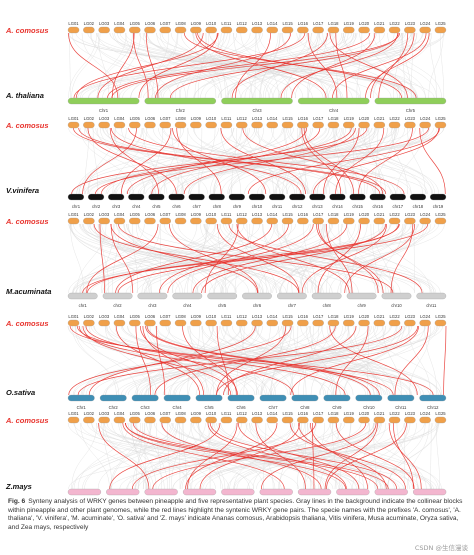  What do you see at coordinates (242, 214) in the screenshot?
I see `reference-chromosome-label: LG12` at bounding box center [242, 214].